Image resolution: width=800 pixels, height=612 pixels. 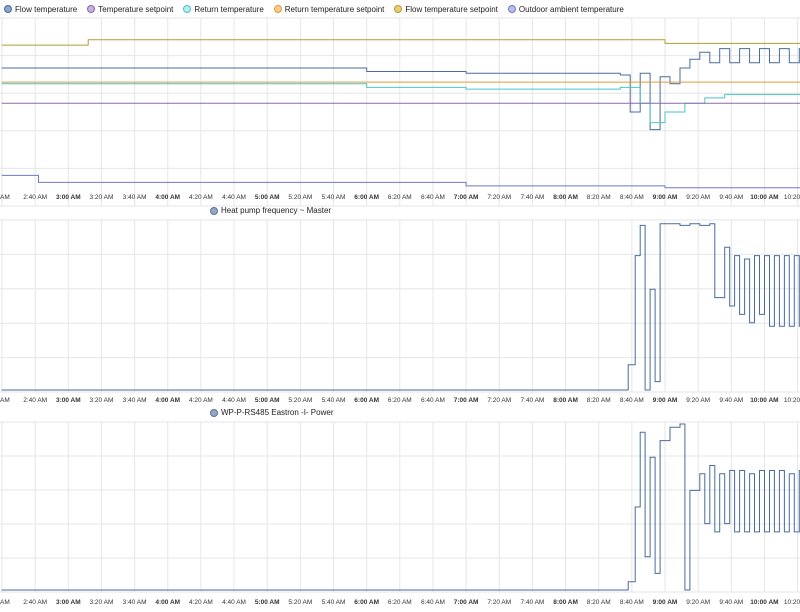 I want to click on legend-item: Temperature setpoint, so click(x=130, y=9).